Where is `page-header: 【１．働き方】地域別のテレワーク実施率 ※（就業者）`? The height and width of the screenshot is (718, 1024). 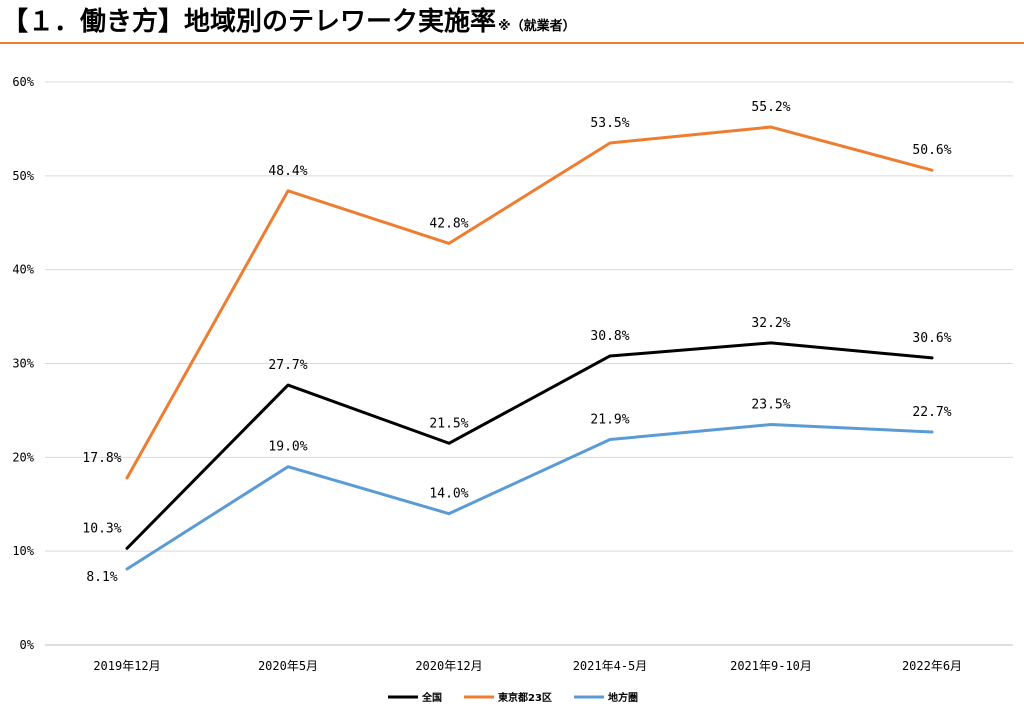 page-header: 【１．働き方】地域別のテレワーク実施率 ※（就業者） is located at coordinates (512, 22).